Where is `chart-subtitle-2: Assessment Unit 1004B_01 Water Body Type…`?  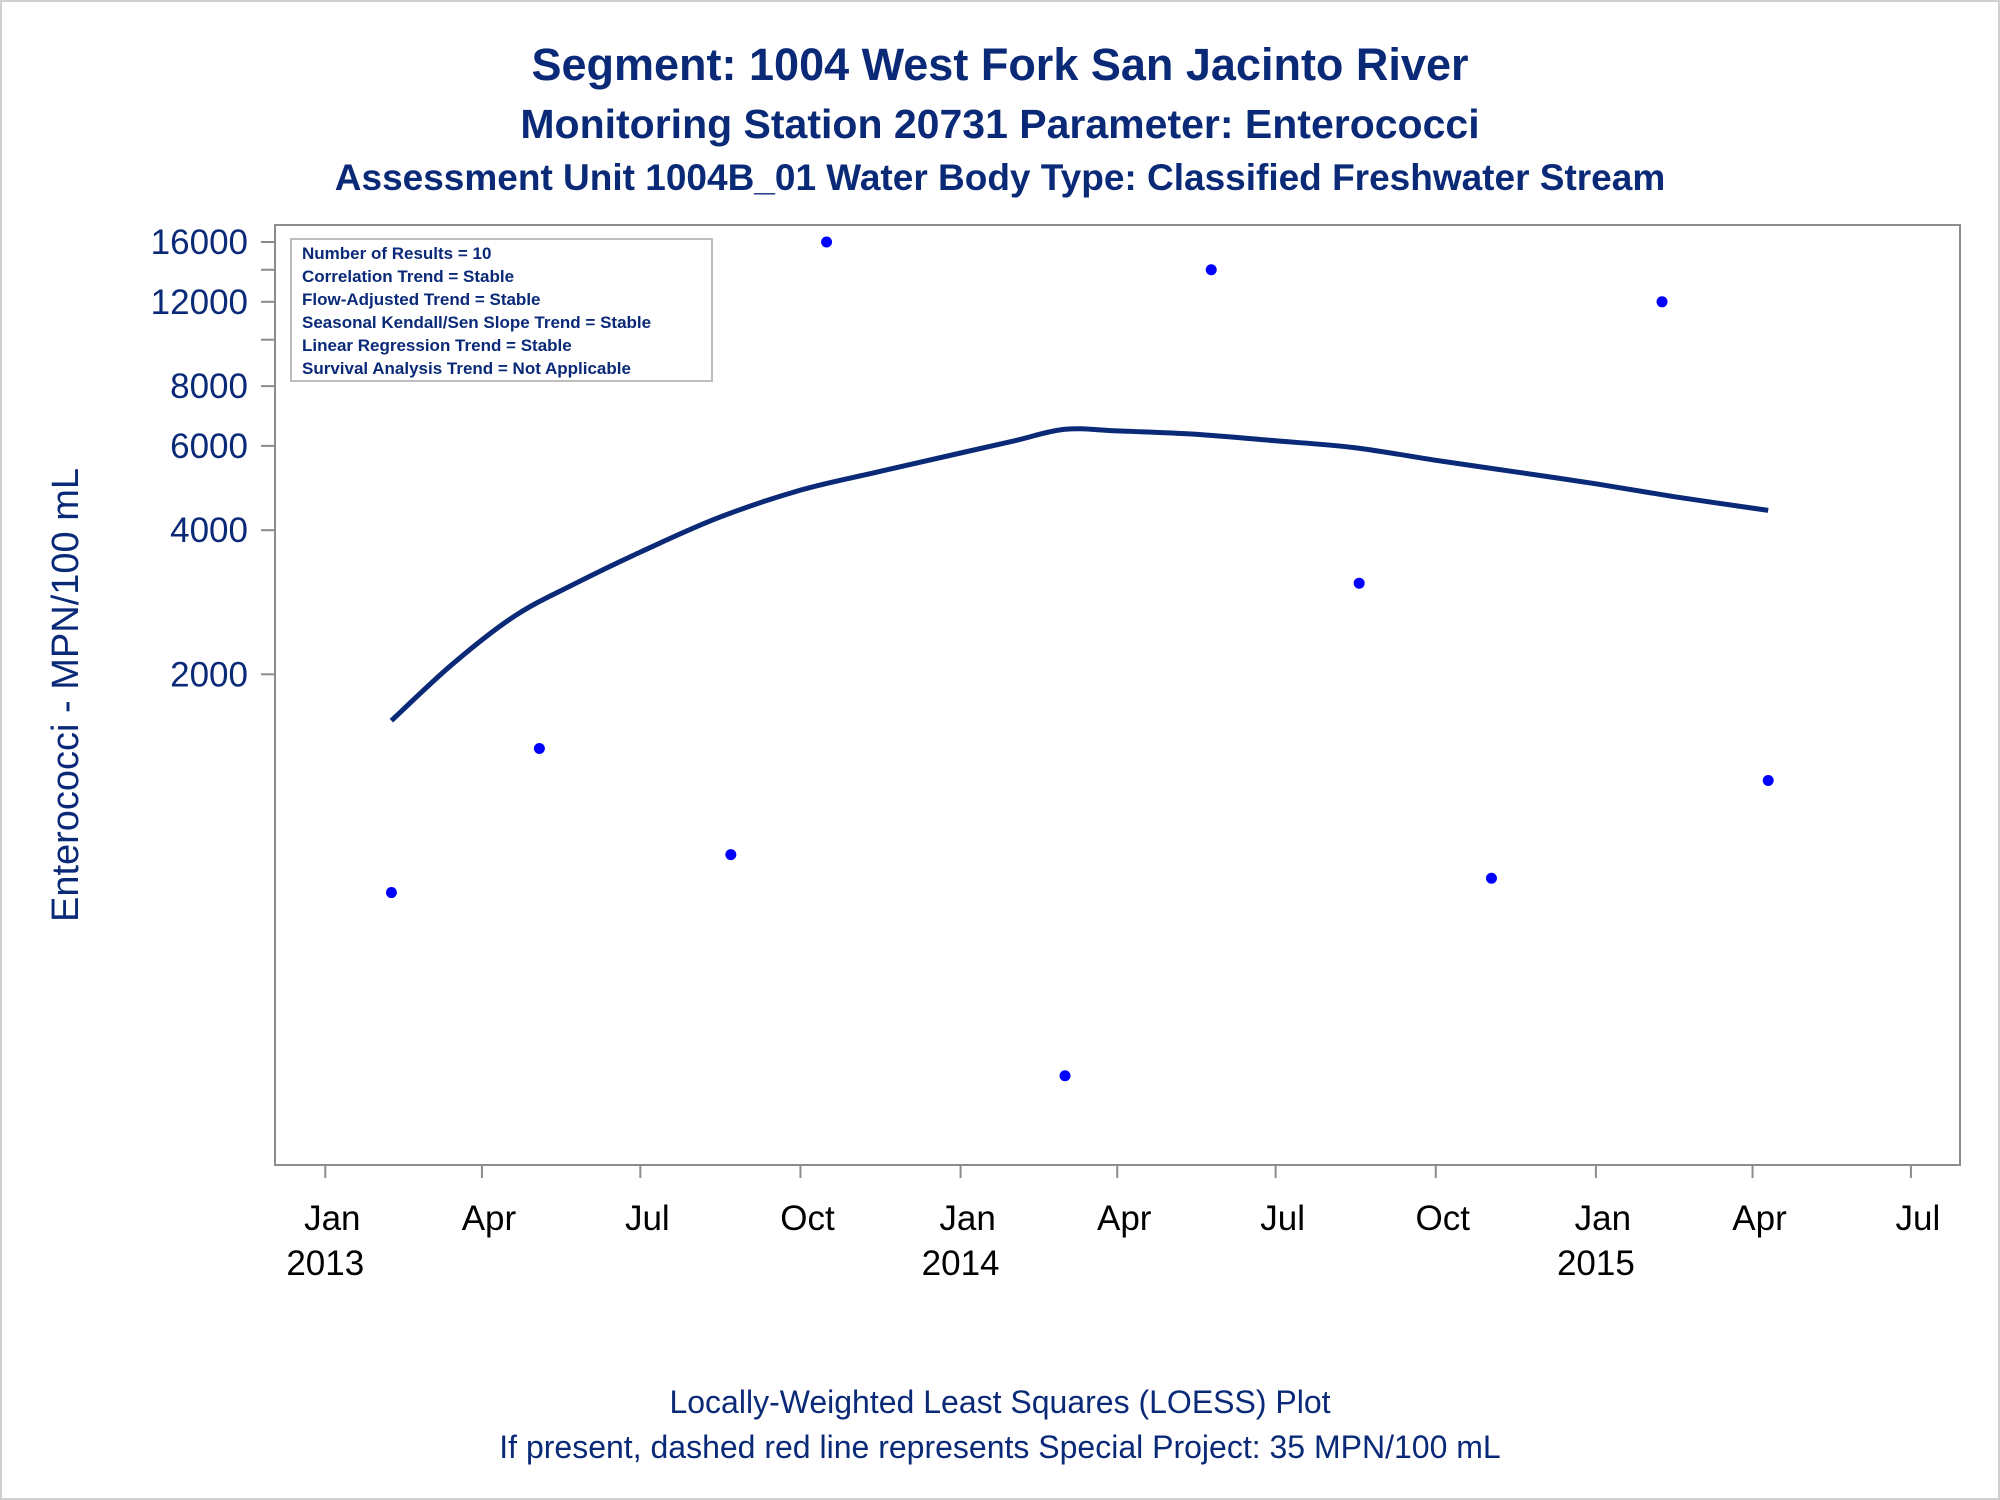
chart-subtitle-2: Assessment Unit 1004B_01 Water Body Type… is located at coordinates (1000, 177).